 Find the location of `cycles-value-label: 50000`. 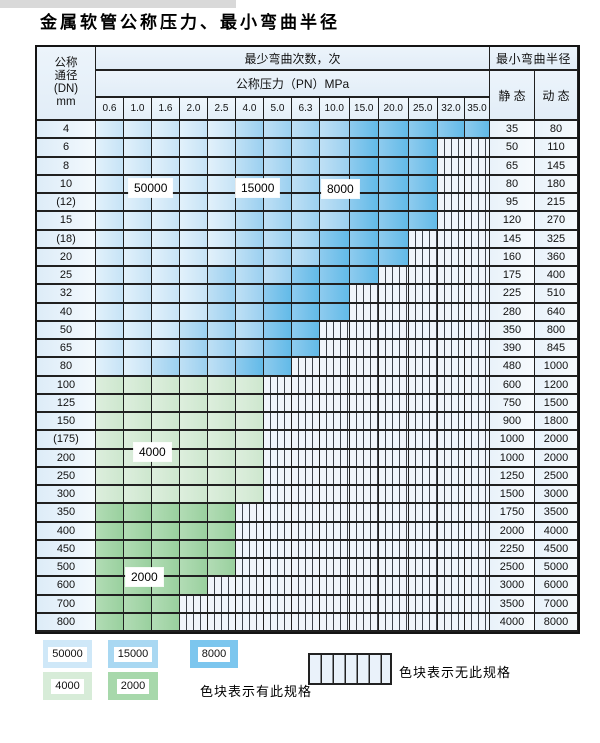

cycles-value-label: 50000 is located at coordinates (151, 188).